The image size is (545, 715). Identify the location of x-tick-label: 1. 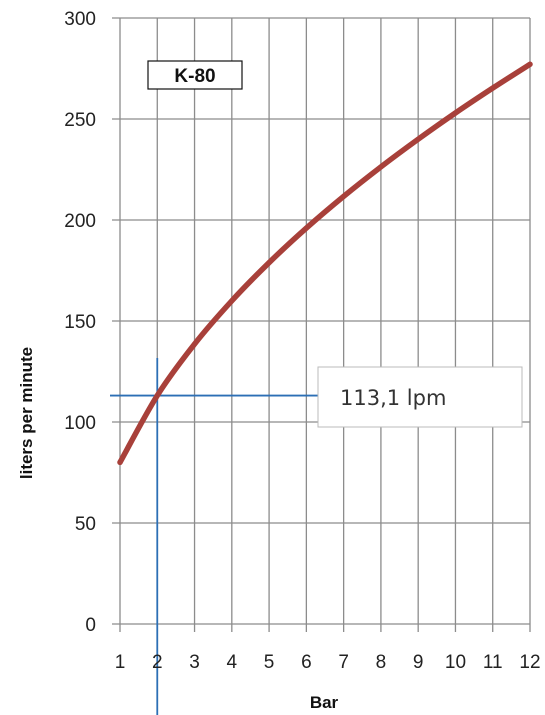
(120, 662).